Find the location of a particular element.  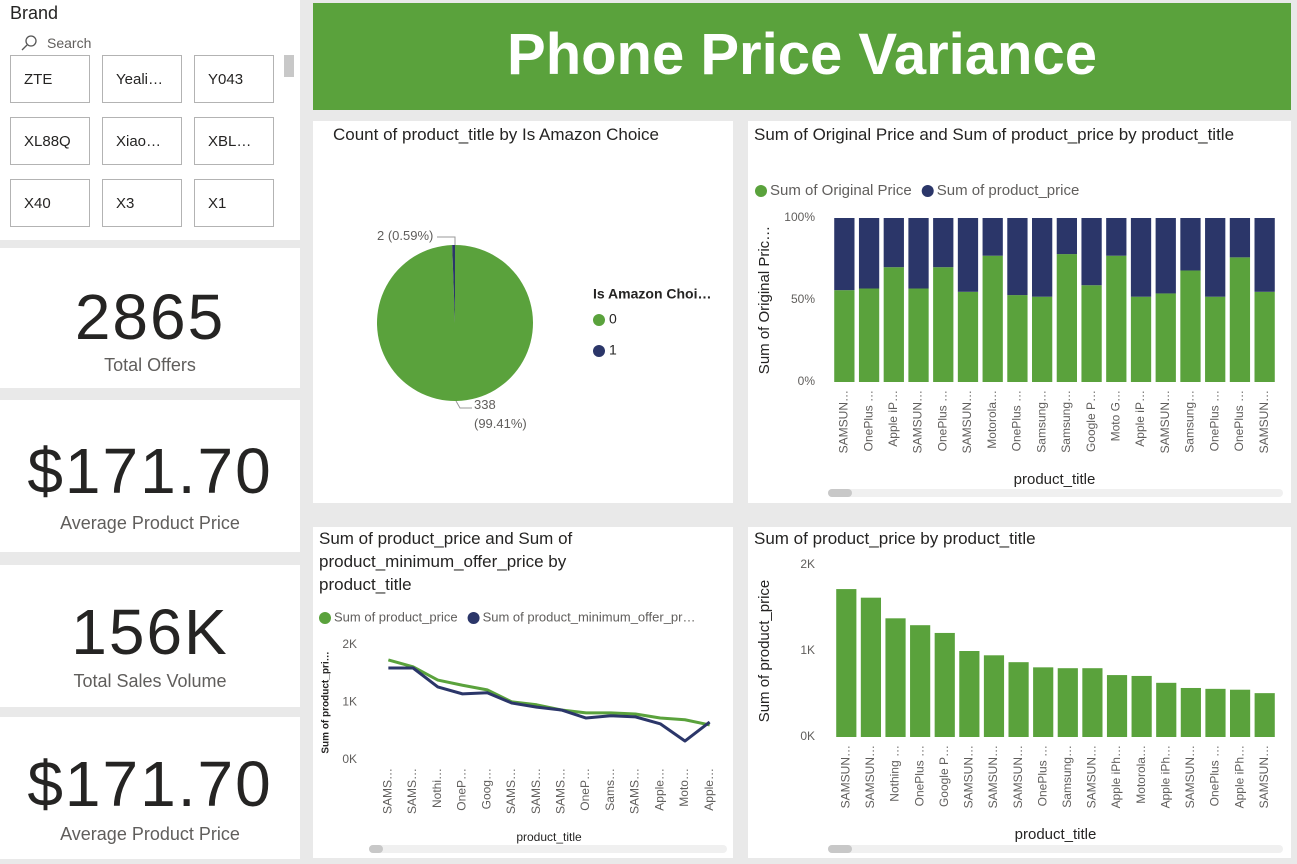

card-value: 156K is located at coordinates (150, 632).